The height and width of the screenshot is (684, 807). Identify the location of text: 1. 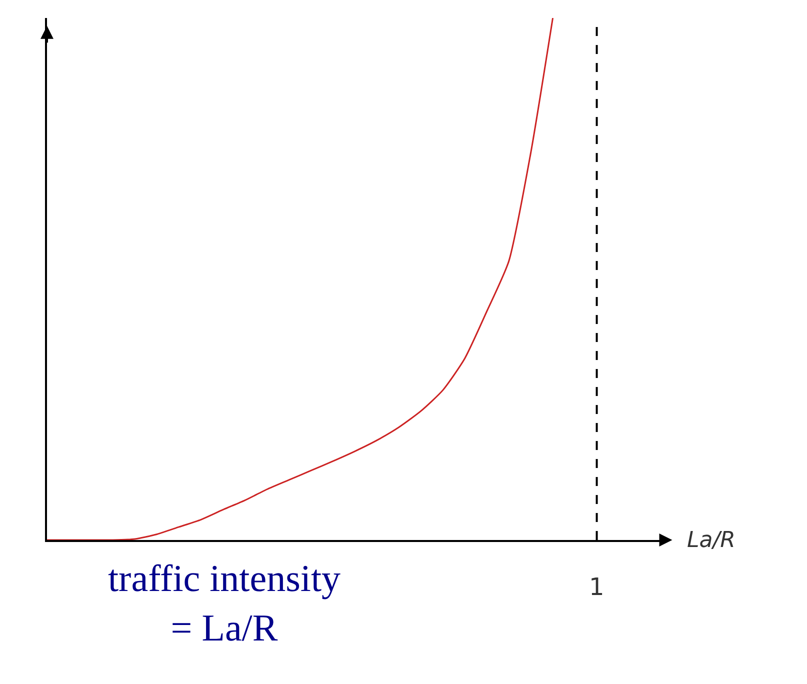
(596, 587).